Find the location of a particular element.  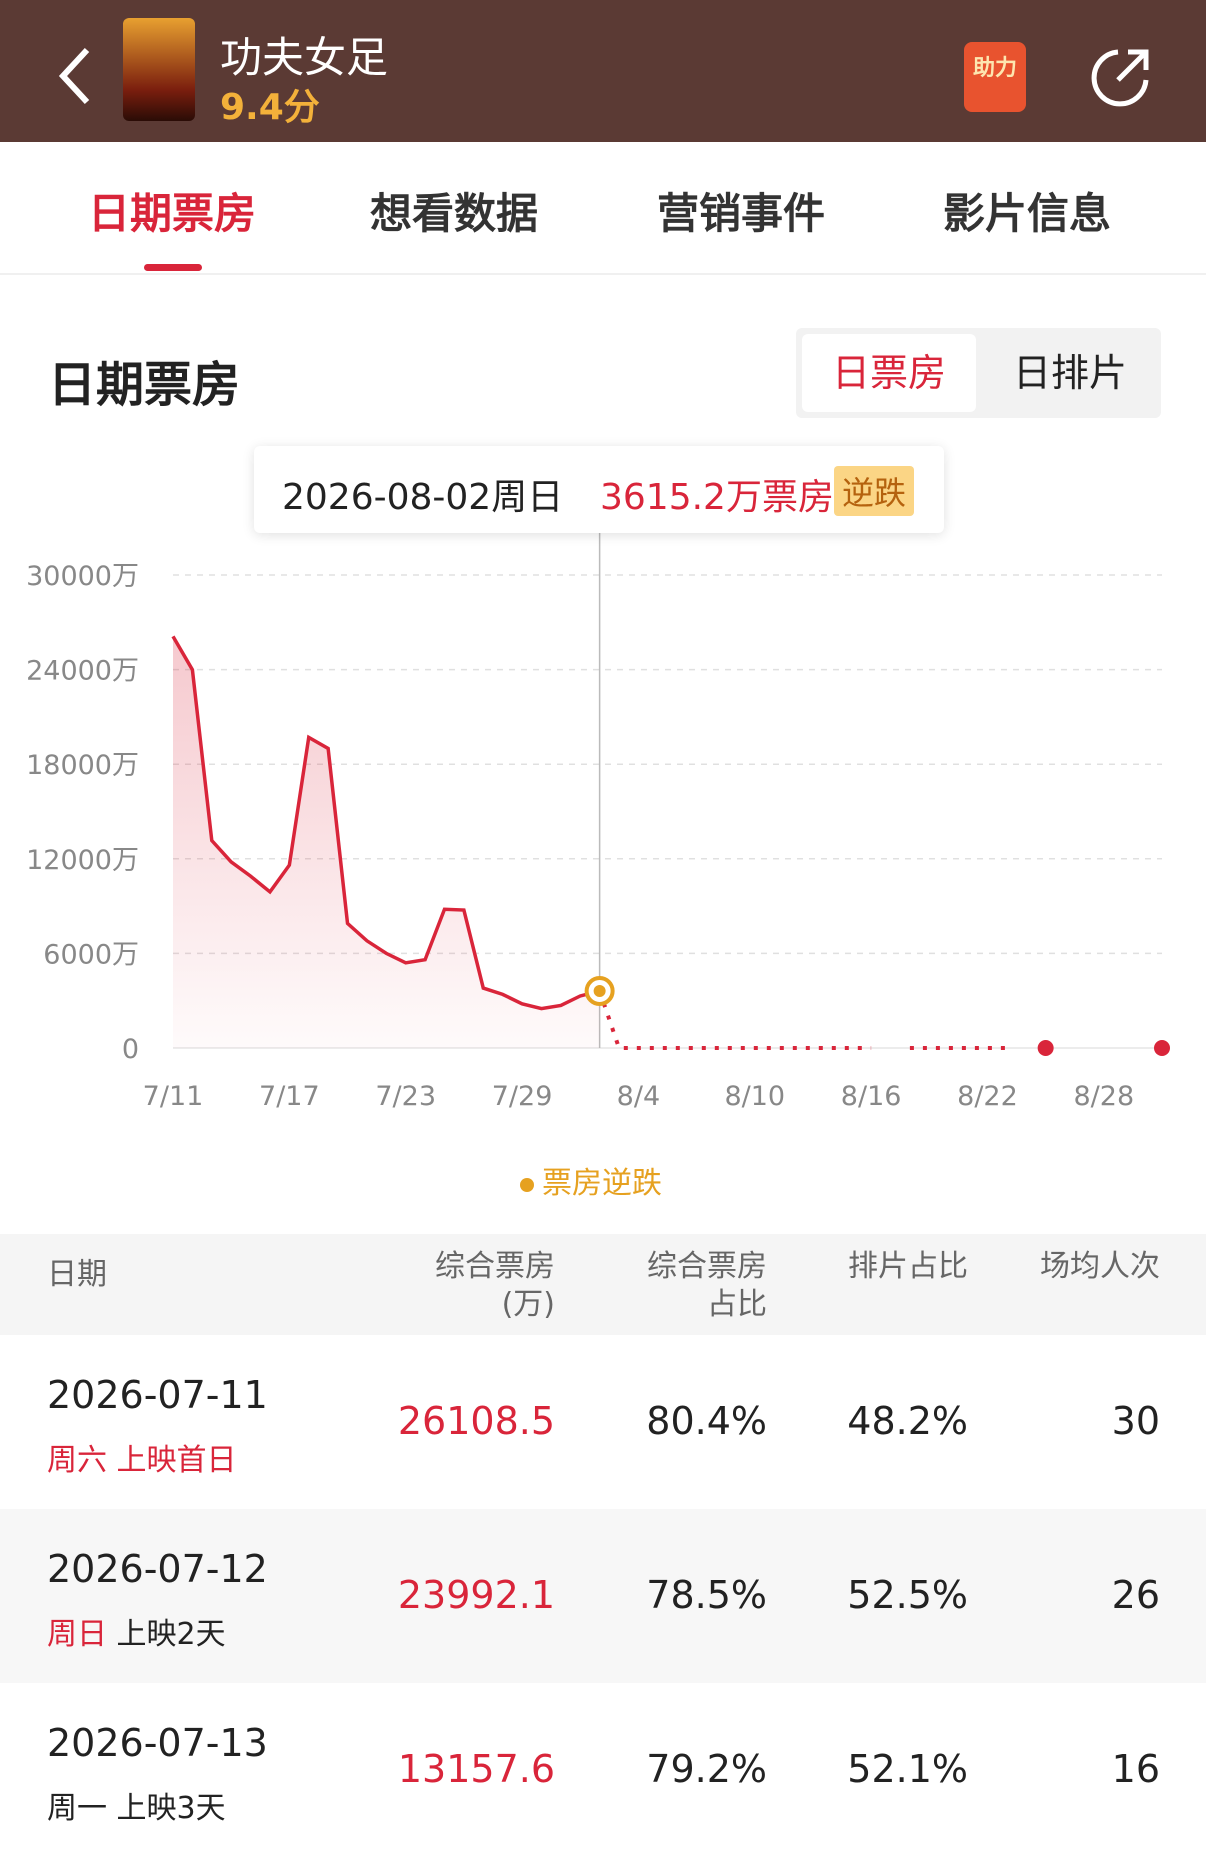

tooltip-value: 3615.2万票房 is located at coordinates (717, 494).